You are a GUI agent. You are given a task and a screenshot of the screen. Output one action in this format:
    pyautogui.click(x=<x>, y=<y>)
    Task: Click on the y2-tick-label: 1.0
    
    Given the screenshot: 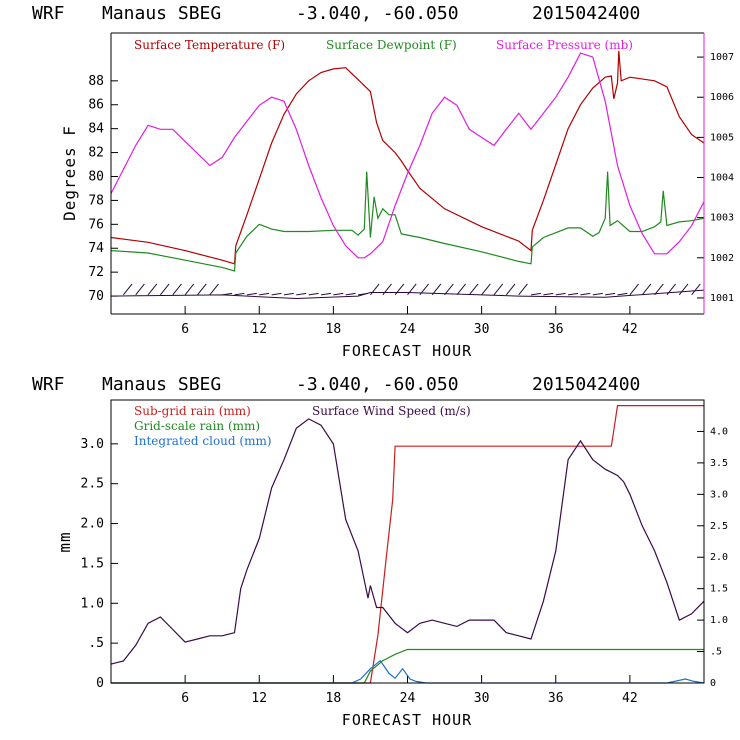 What is the action you would take?
    pyautogui.click(x=719, y=620)
    